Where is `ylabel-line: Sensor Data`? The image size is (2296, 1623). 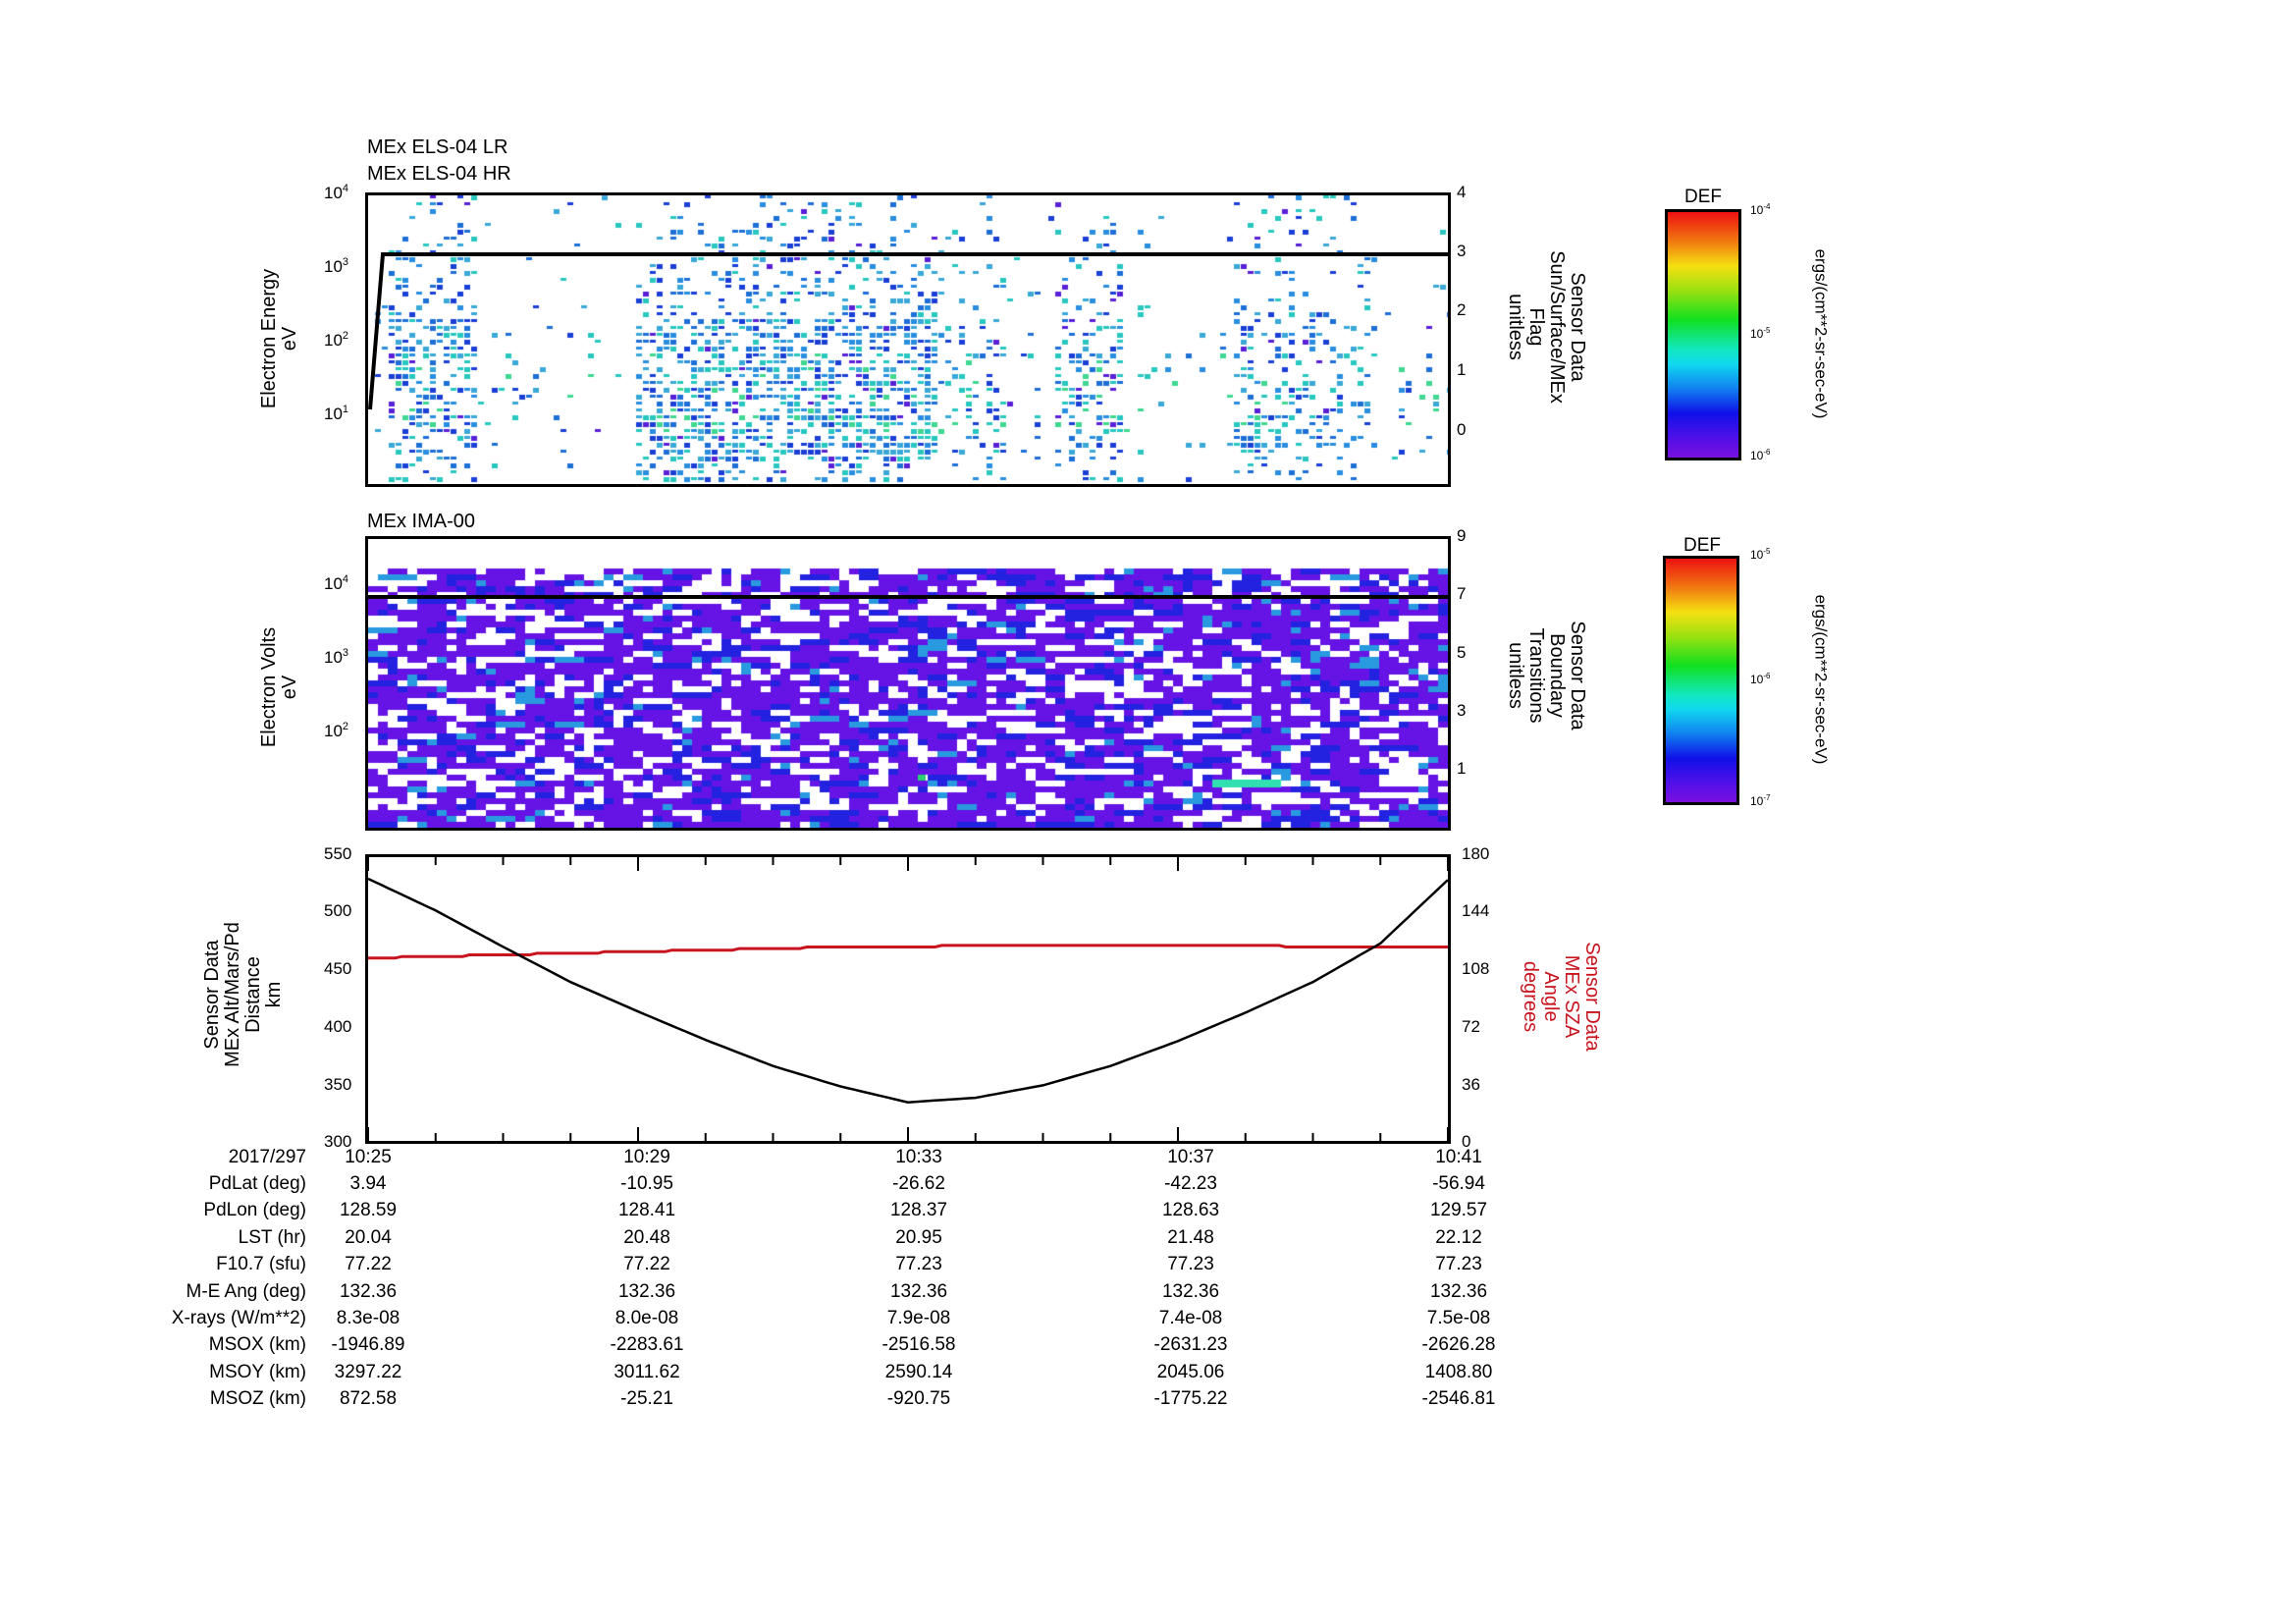 ylabel-line: Sensor Data is located at coordinates (212, 995).